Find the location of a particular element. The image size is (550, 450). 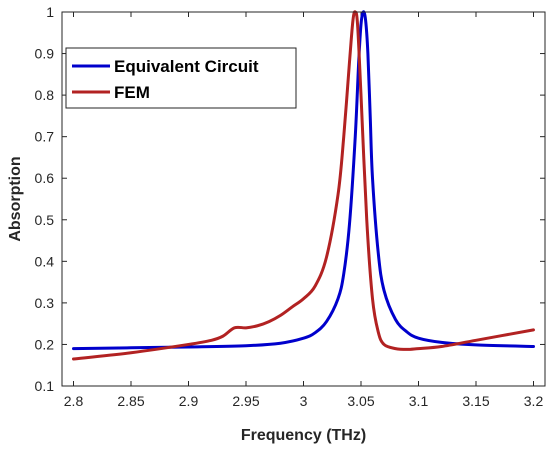

x-tick-label: 3.1 is located at coordinates (419, 401).